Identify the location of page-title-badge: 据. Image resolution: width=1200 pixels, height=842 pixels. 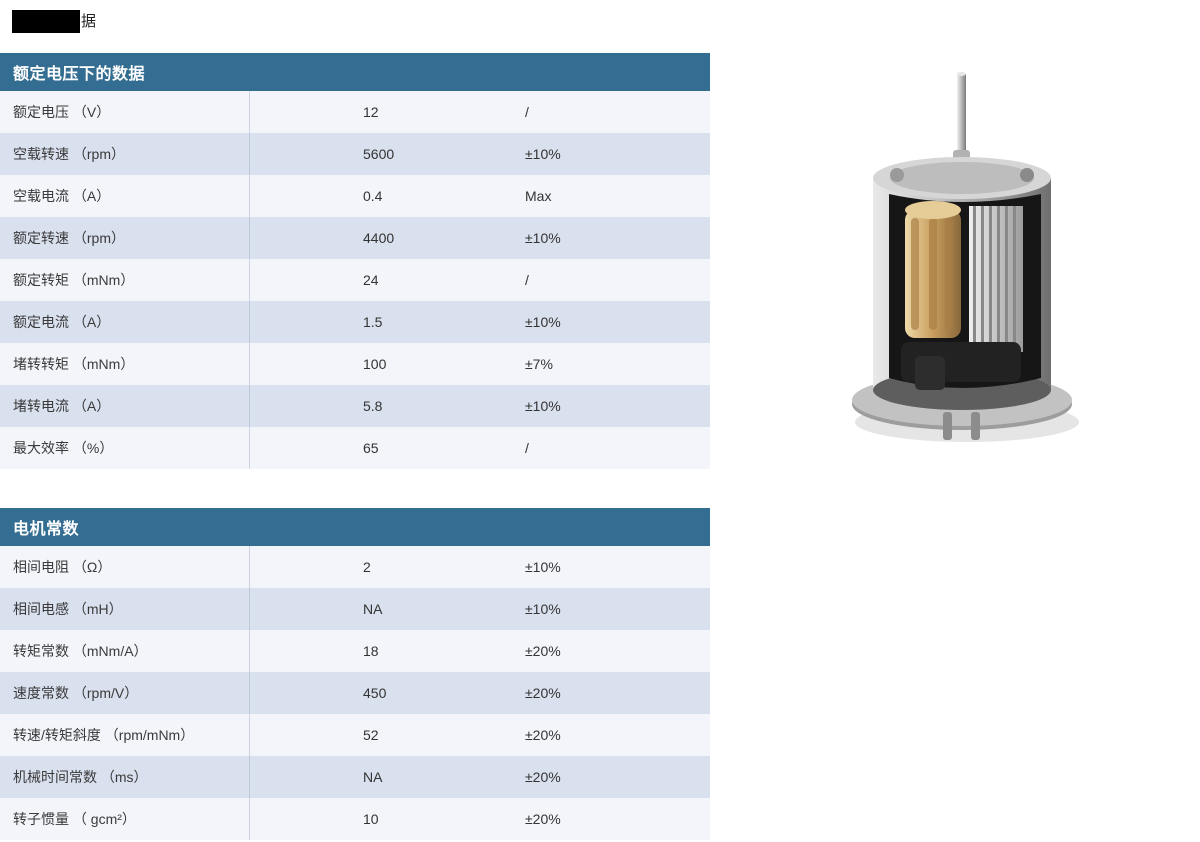
(54, 21).